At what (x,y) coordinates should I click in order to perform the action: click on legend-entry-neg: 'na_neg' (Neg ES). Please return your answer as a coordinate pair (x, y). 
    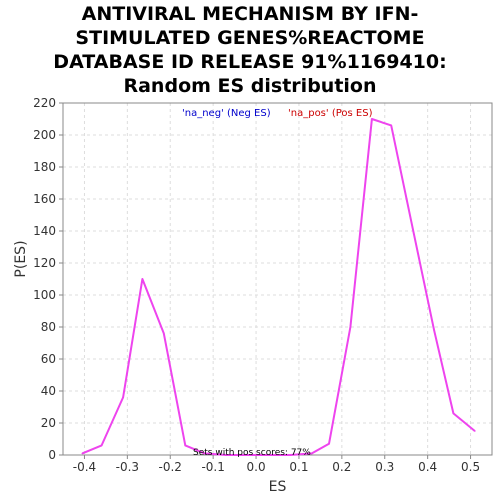
    Looking at the image, I should click on (226, 113).